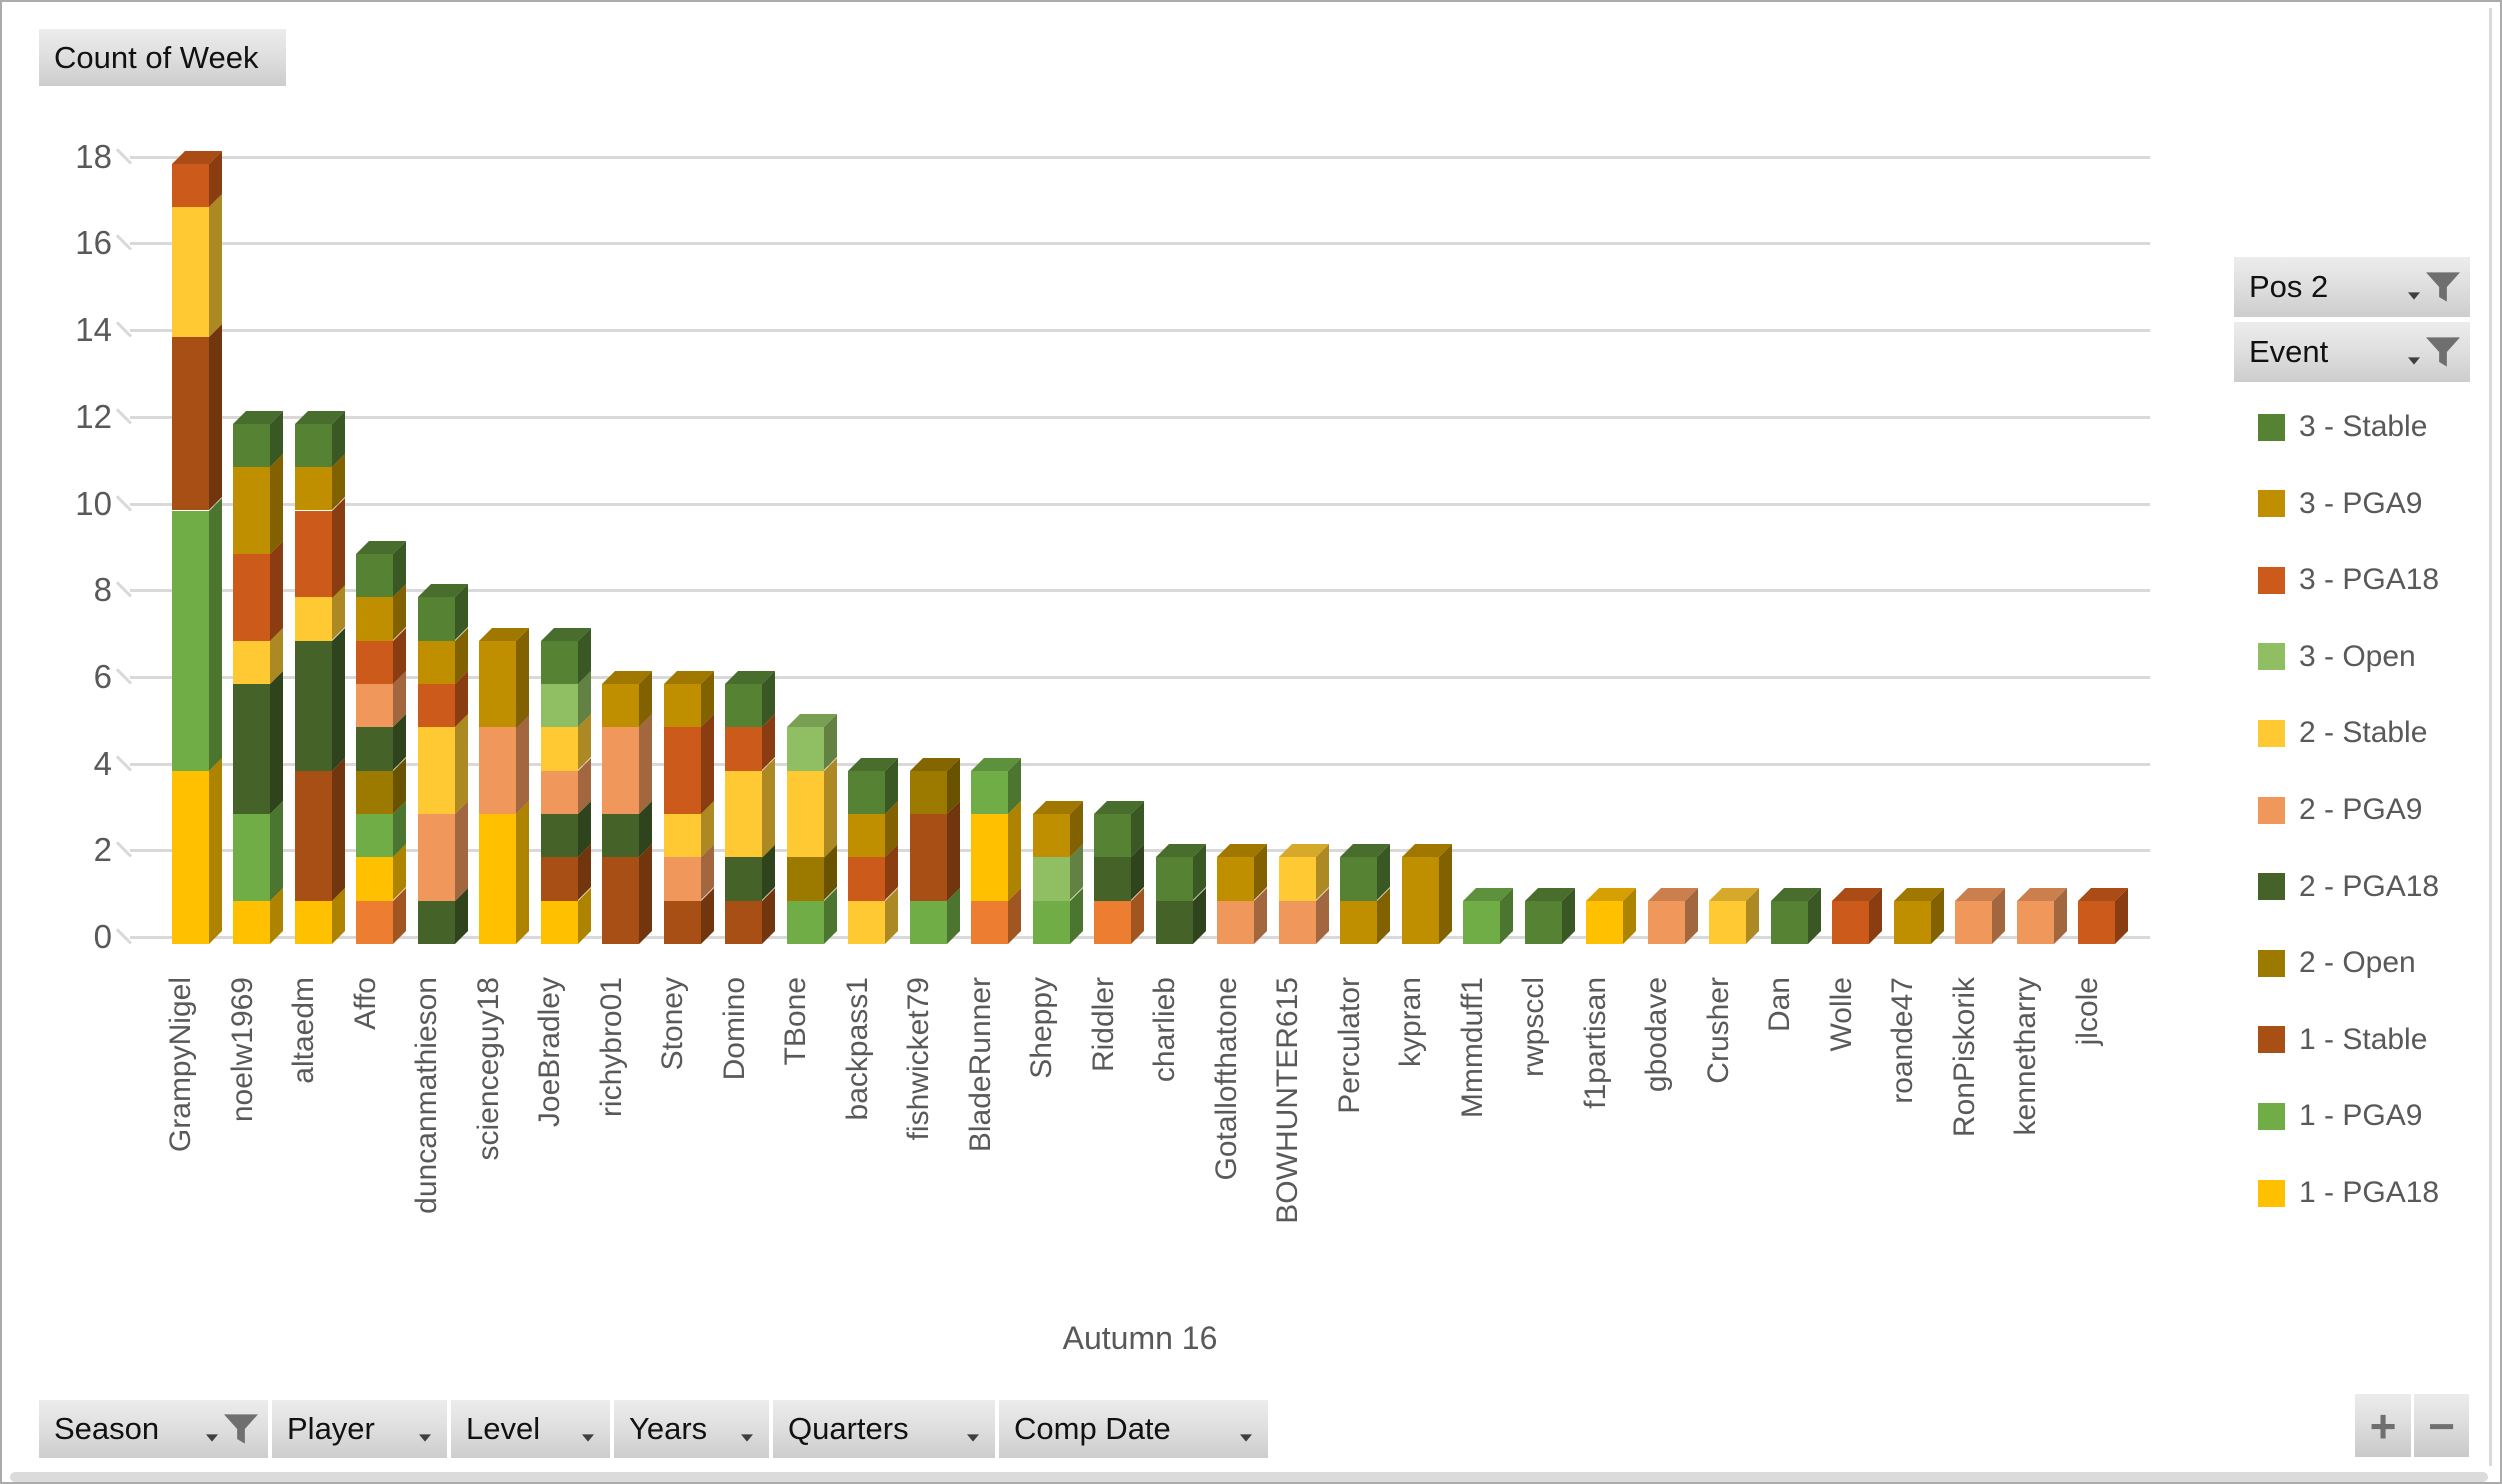  Describe the element at coordinates (242, 1050) in the screenshot. I see `x-axis-label: noelw1969` at that location.